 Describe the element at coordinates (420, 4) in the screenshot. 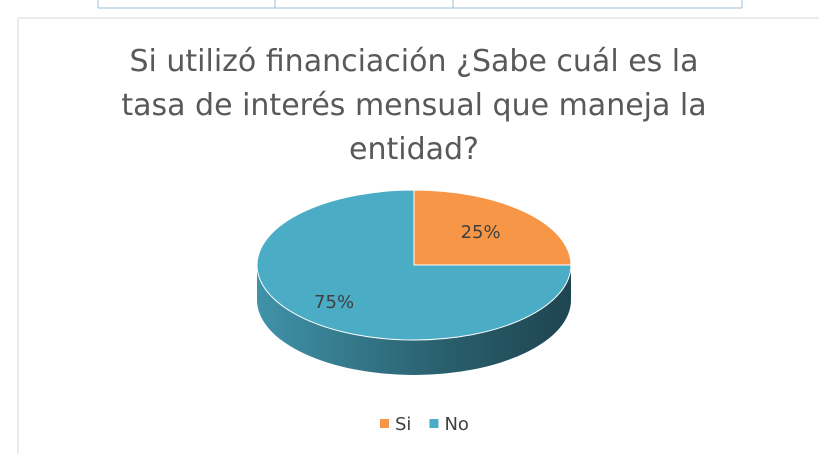

I see `table-fragment` at that location.